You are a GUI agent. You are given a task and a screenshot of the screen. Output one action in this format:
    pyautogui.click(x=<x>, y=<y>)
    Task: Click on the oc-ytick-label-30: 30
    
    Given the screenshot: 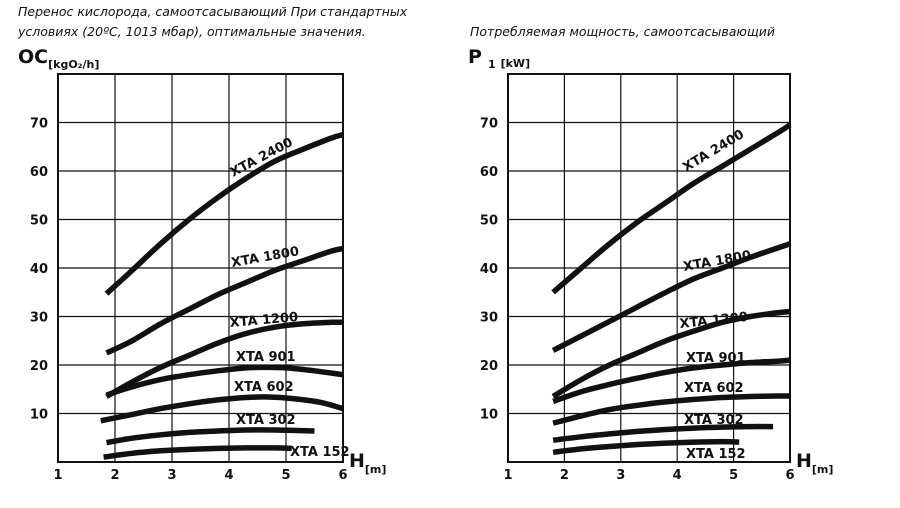 What is the action you would take?
    pyautogui.click(x=39, y=318)
    